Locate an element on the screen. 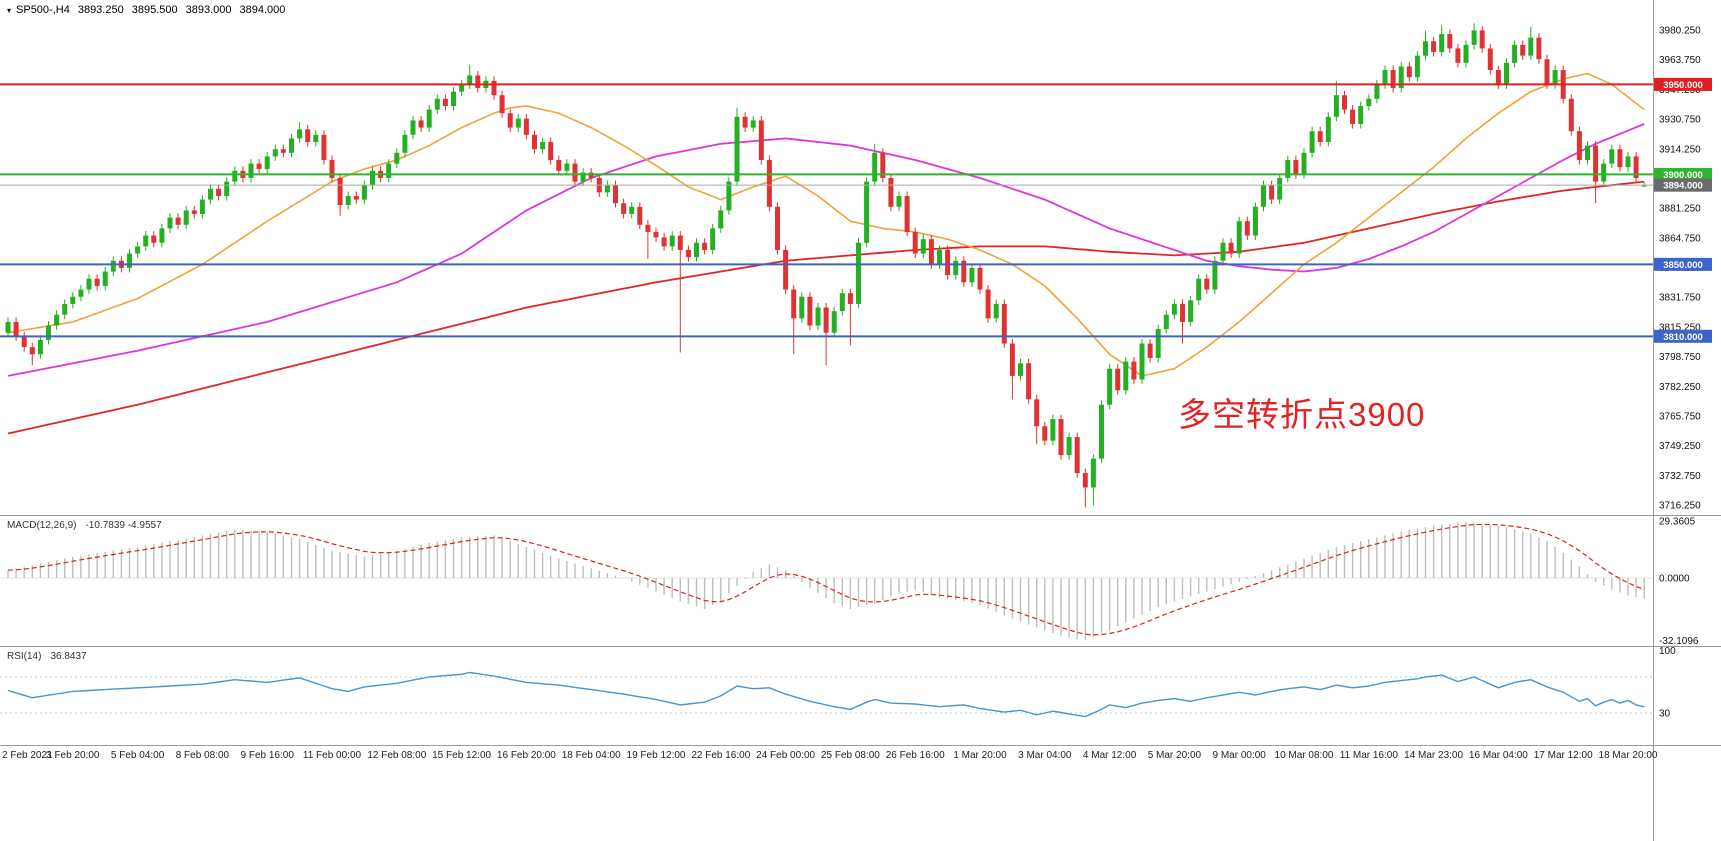  svg-text: 3815.250 is located at coordinates (1680, 327).